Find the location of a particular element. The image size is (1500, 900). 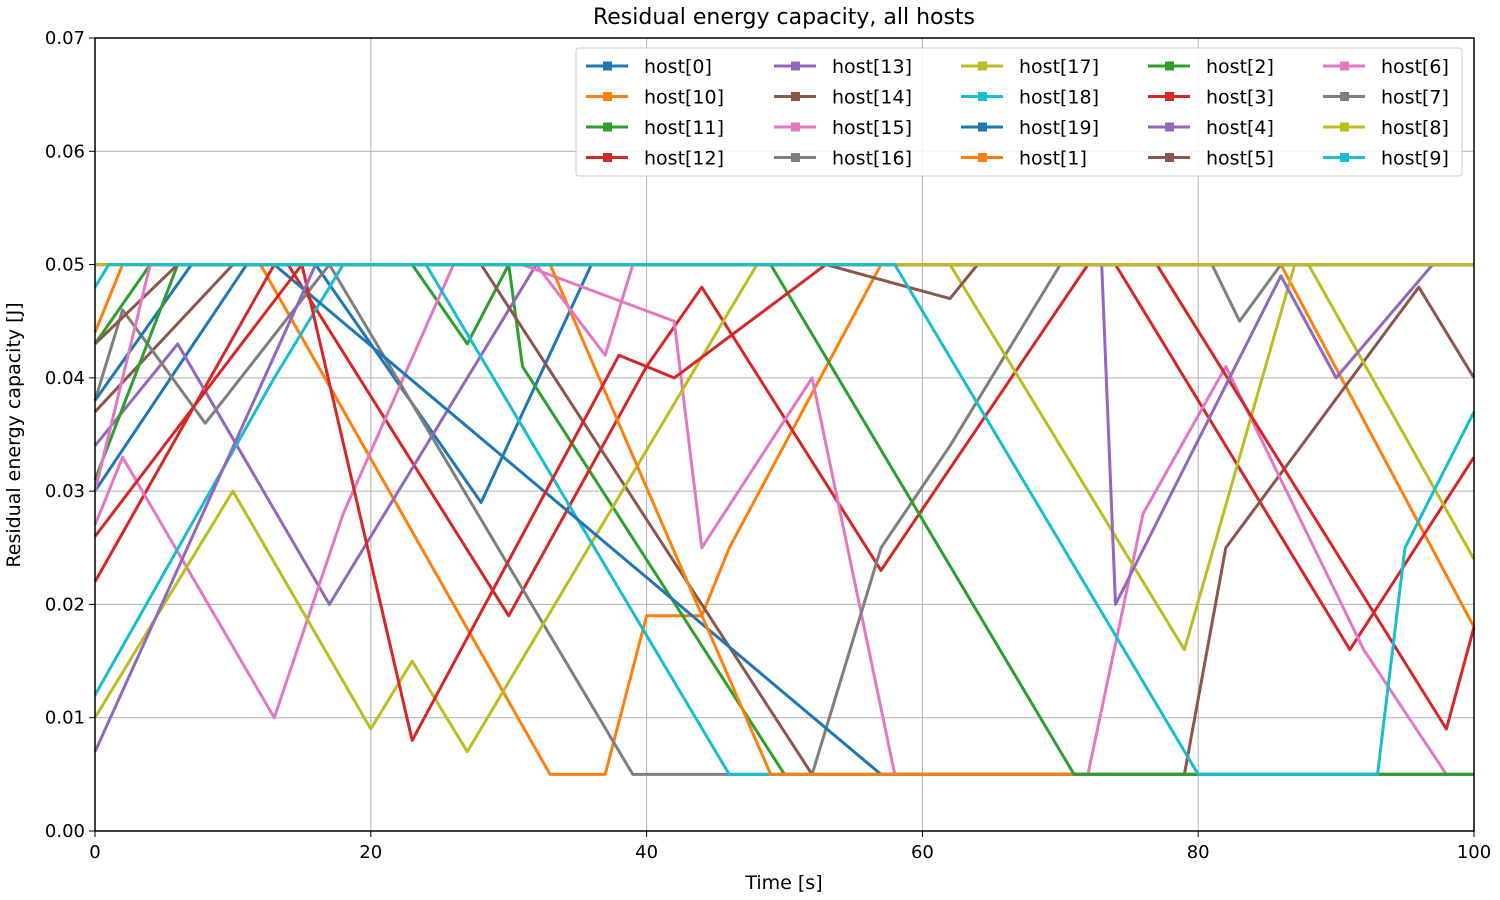

legend-label: host[6] is located at coordinates (1415, 67).